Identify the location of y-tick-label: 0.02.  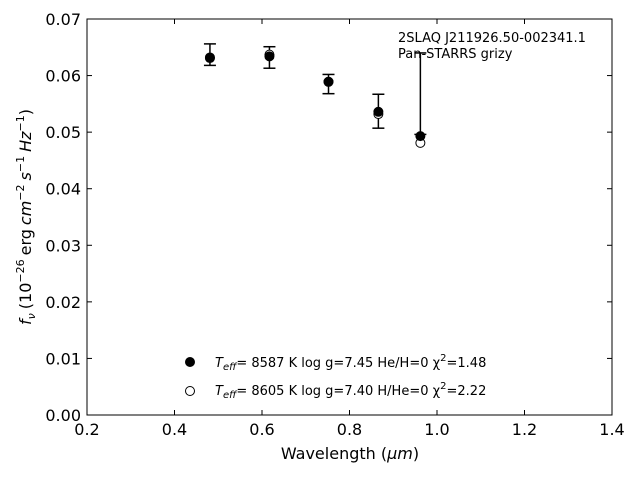
(63, 302).